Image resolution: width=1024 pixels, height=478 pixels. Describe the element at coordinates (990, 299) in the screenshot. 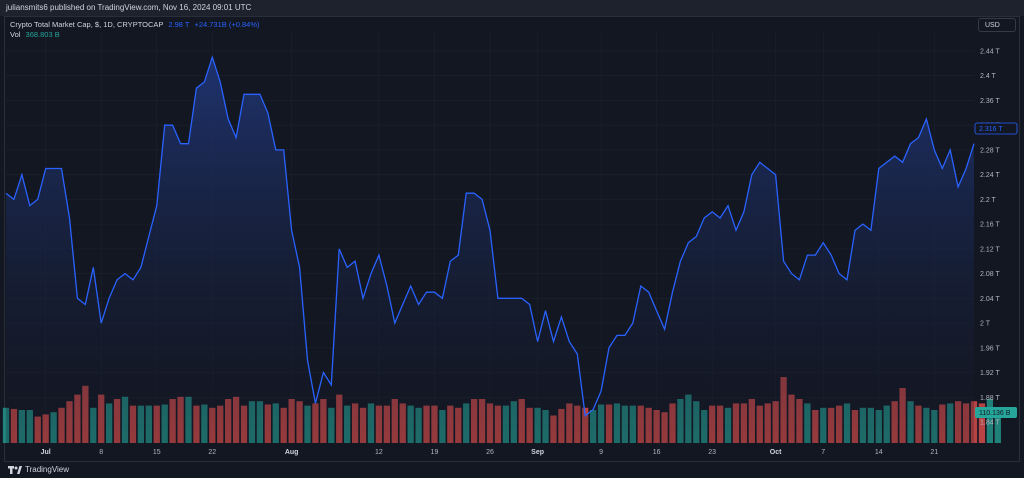

I see `price-tick-label: 2.04 T` at that location.